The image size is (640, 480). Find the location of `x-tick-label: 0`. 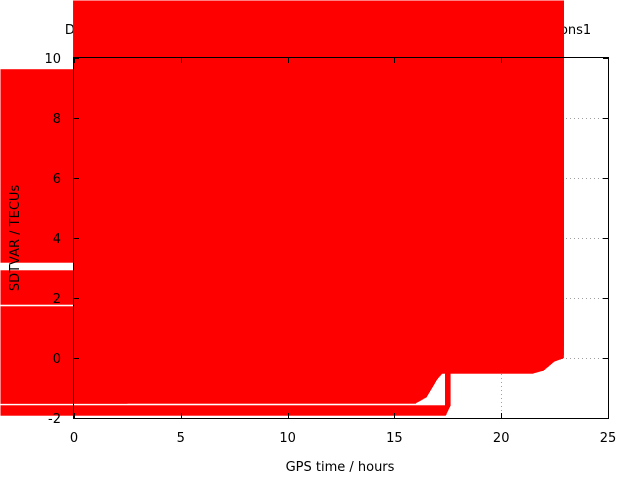

x-tick-label: 0 is located at coordinates (74, 438).